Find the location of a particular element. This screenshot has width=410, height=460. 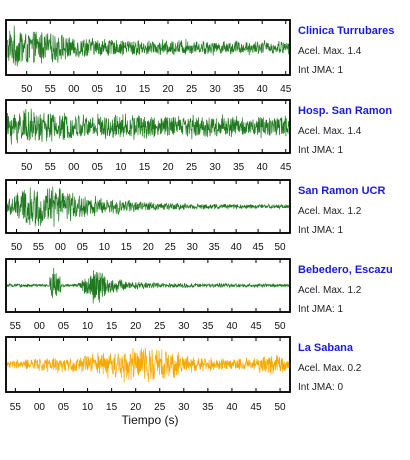

x-axis-label: Tiempo (s) is located at coordinates (150, 420).